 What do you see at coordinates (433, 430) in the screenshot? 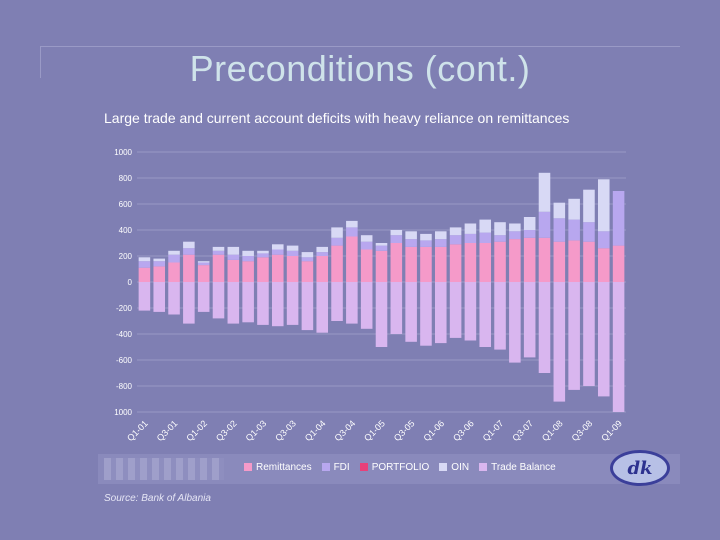
I see `x-tick-label: Q1-06` at bounding box center [433, 430].